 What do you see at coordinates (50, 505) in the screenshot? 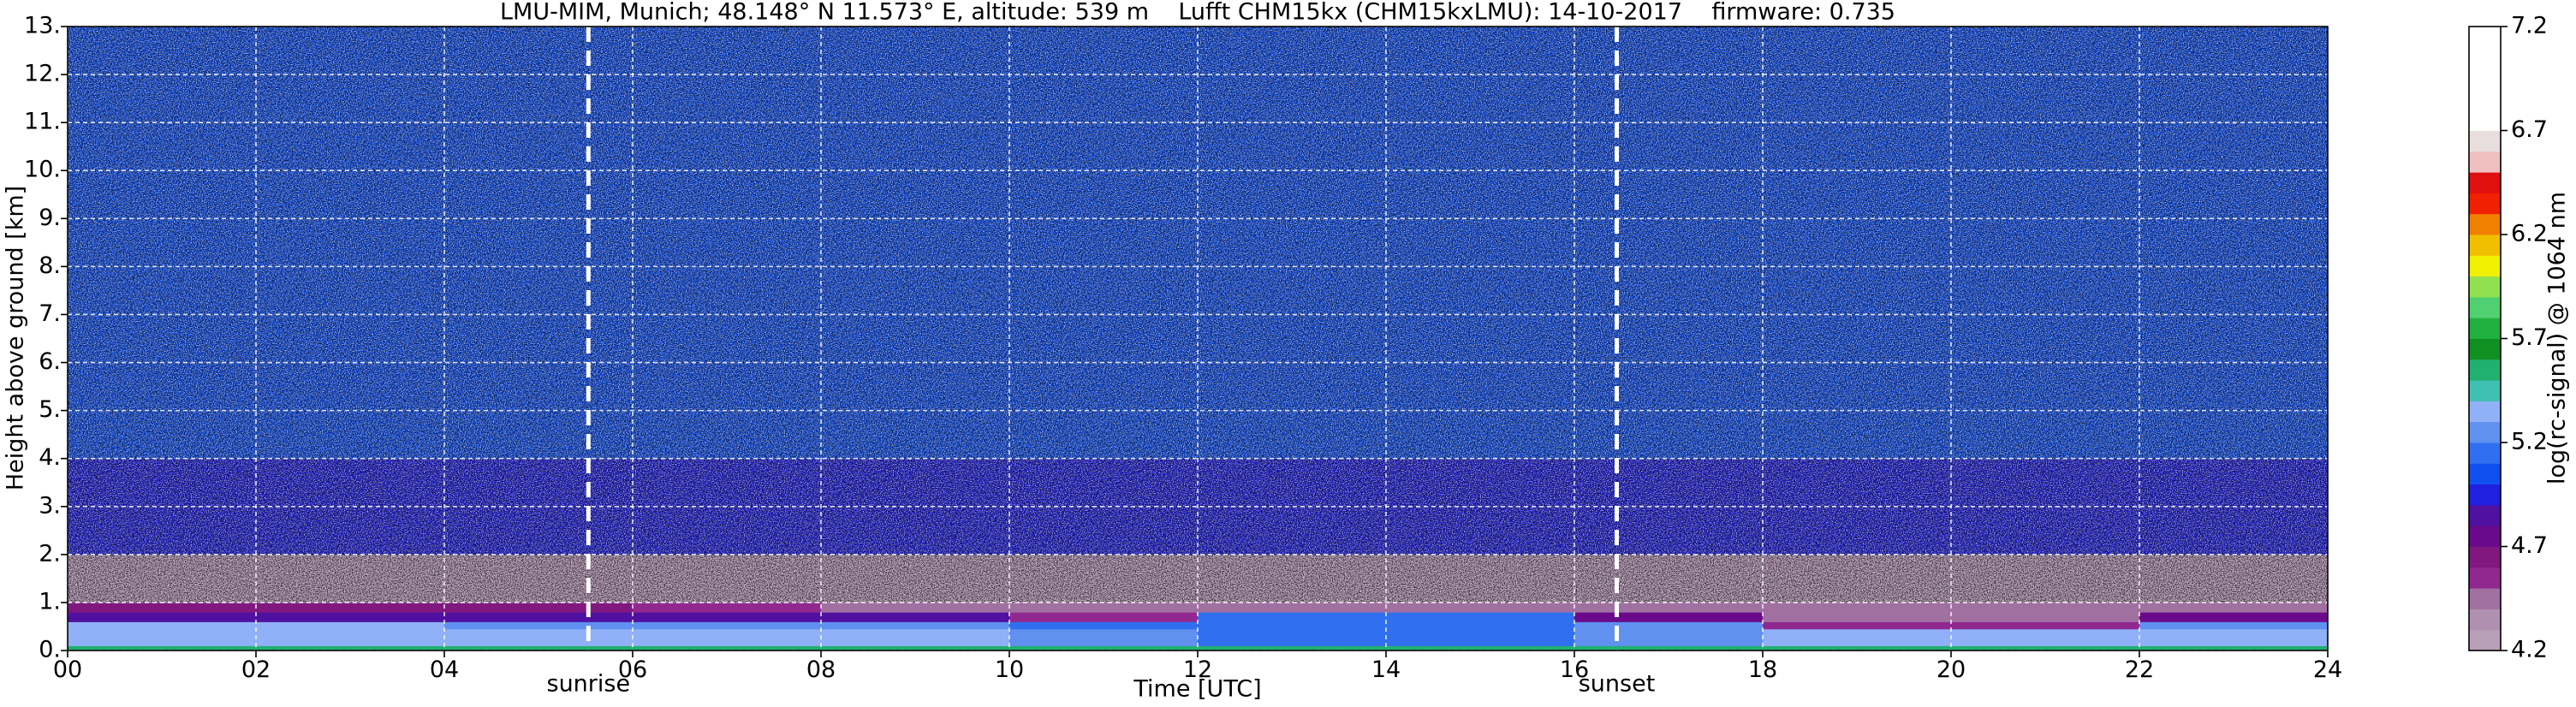
I see `y-tick-label: 3.` at bounding box center [50, 505].